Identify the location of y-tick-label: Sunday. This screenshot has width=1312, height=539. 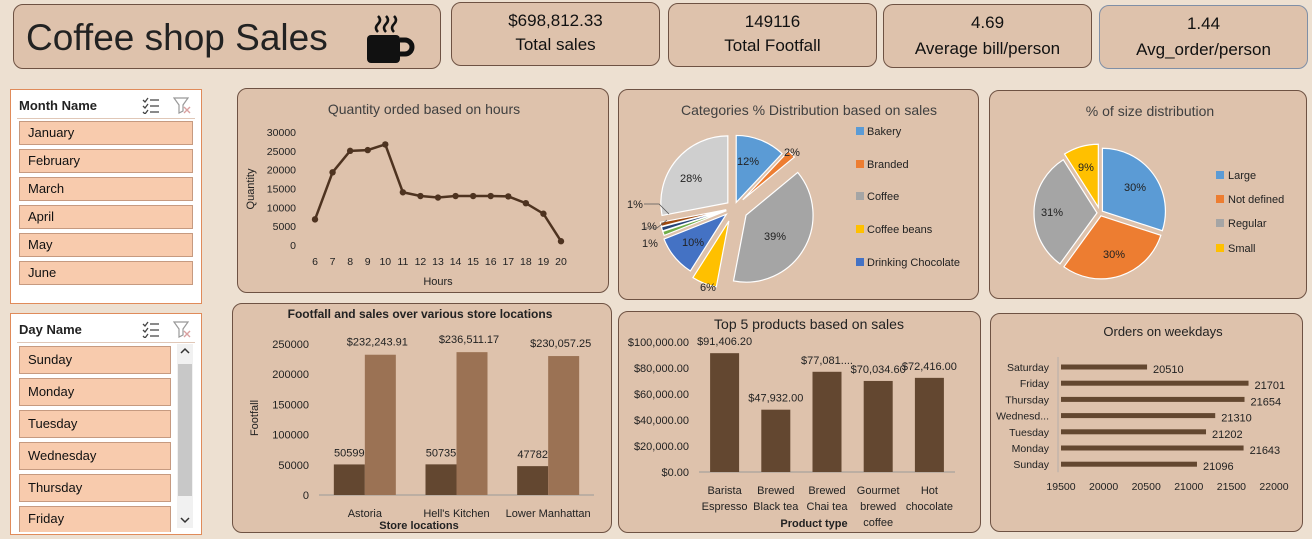
(1031, 465).